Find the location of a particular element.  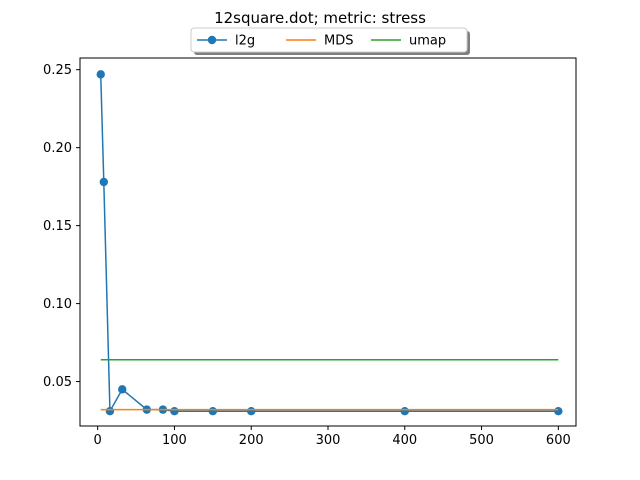

x-tick-label-5: 500 is located at coordinates (481, 440).